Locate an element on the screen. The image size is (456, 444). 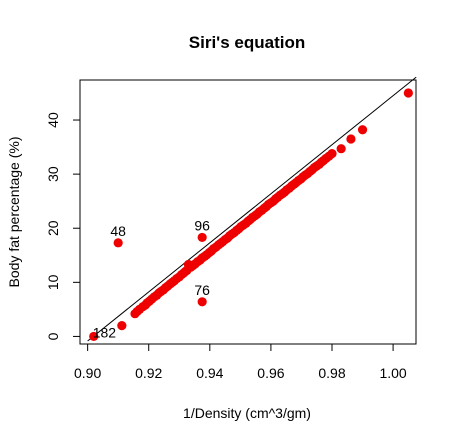
x-tick-label: 0.90 is located at coordinates (87, 373).